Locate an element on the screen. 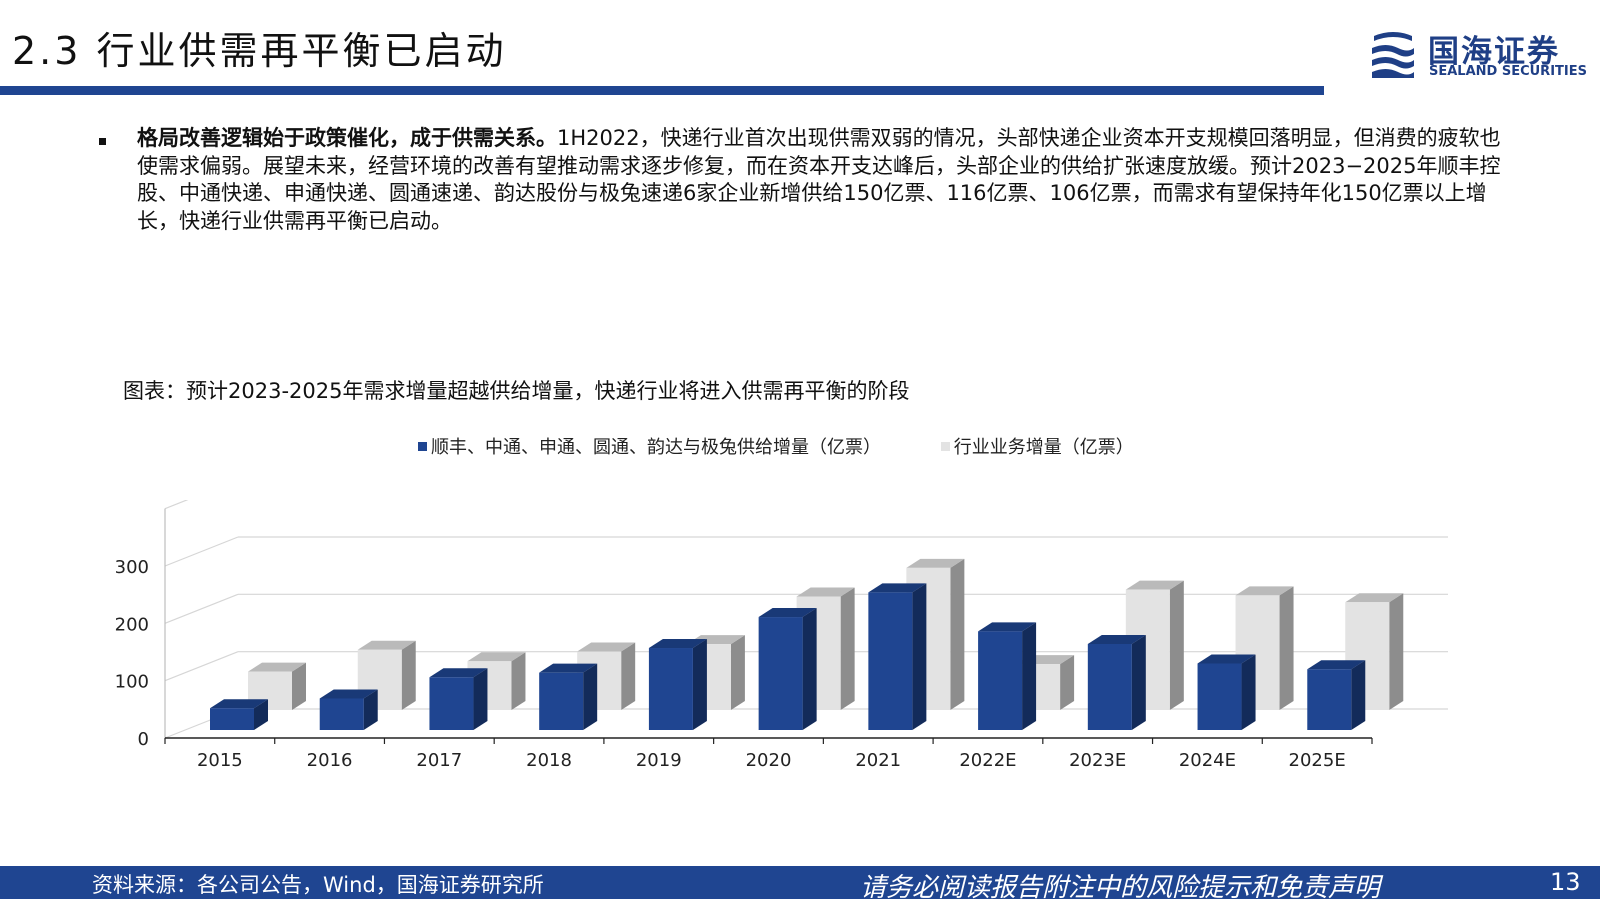 This screenshot has width=1600, height=899. x-tick-label: 2022E is located at coordinates (987, 760).